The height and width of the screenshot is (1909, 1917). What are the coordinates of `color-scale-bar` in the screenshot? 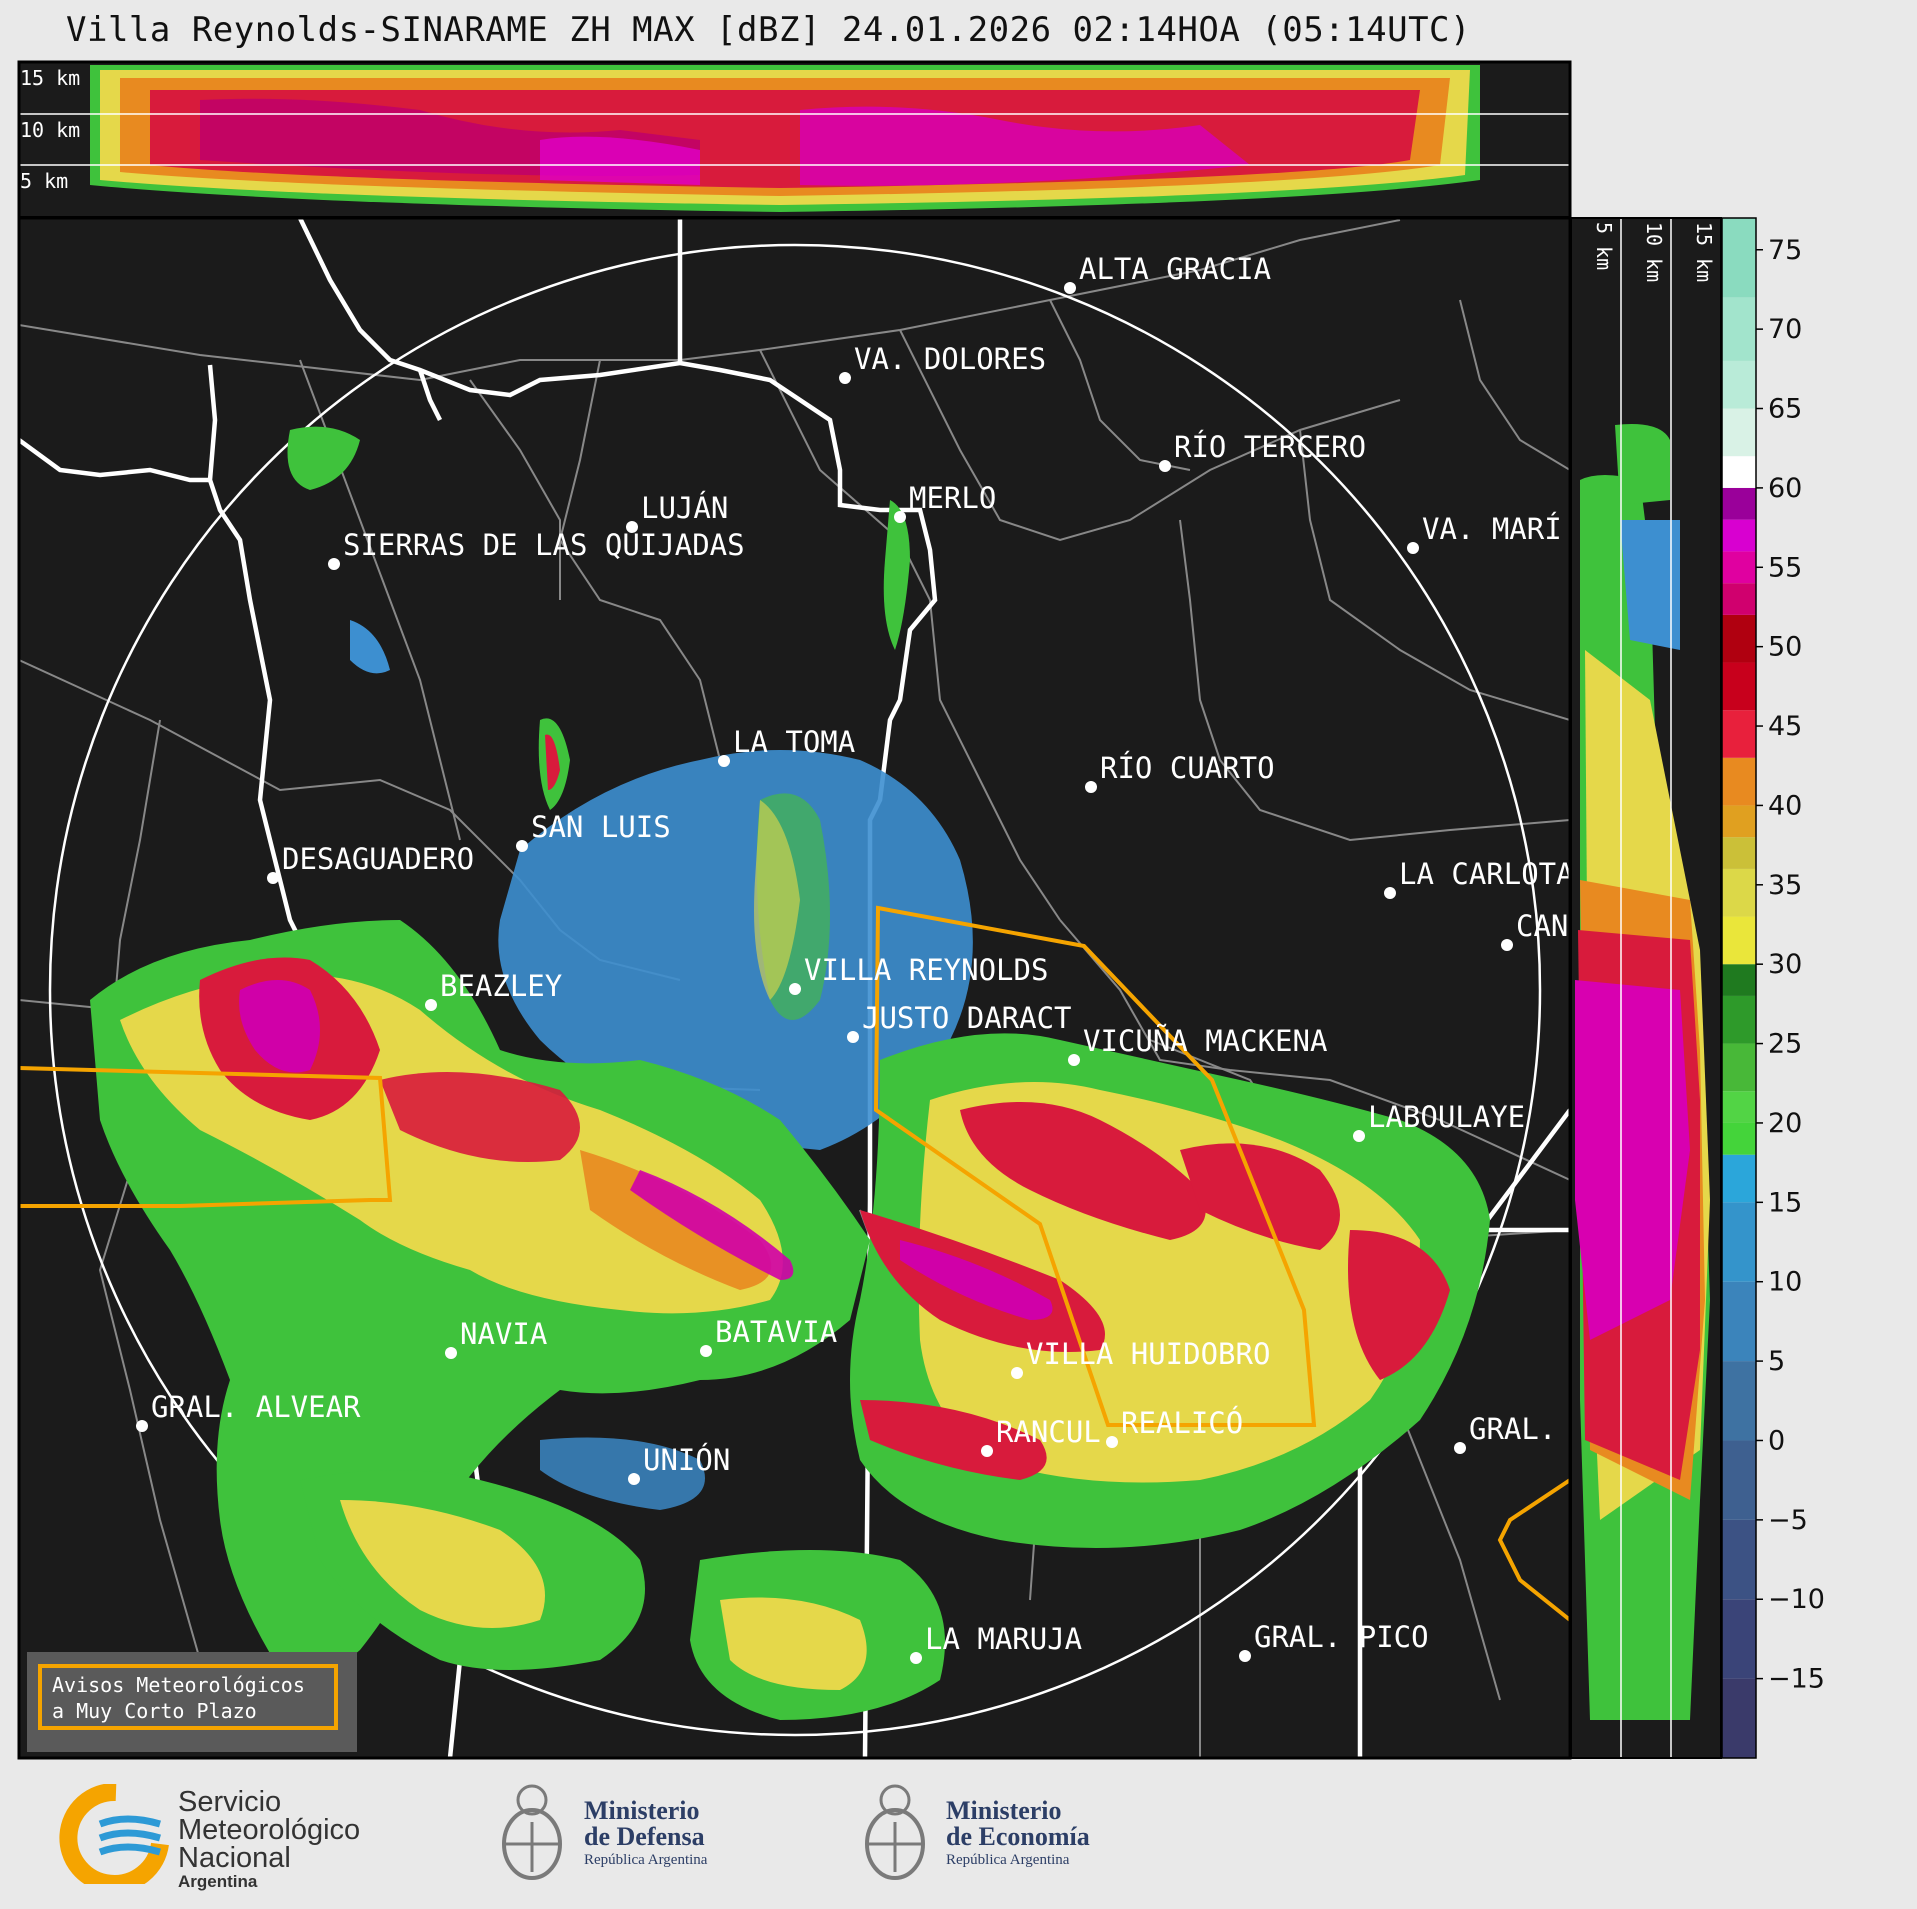 It's located at (1739, 988).